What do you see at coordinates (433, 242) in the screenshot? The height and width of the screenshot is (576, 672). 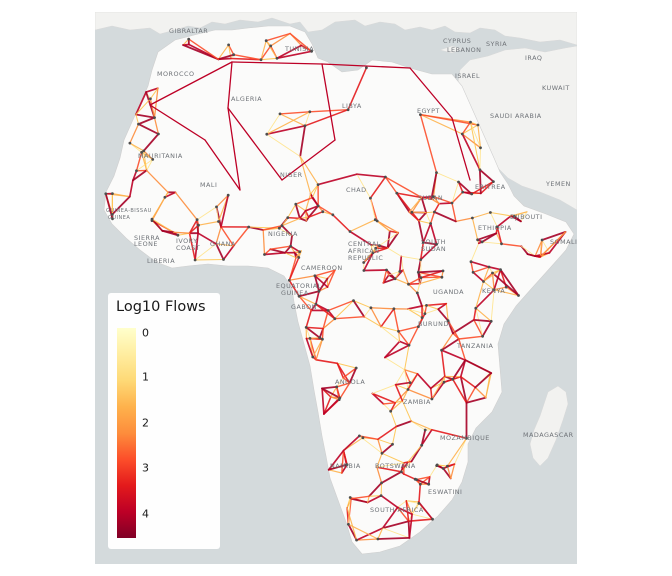 I see `label-south-sudan-1: SOUTH` at bounding box center [433, 242].